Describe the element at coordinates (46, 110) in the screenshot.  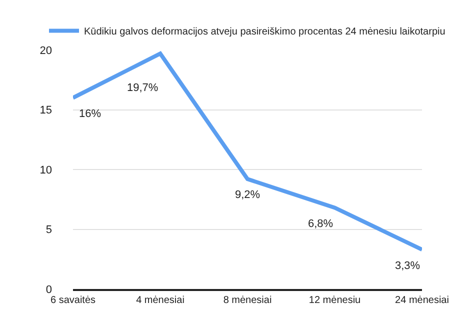
I see `y-tick-label: 15` at that location.